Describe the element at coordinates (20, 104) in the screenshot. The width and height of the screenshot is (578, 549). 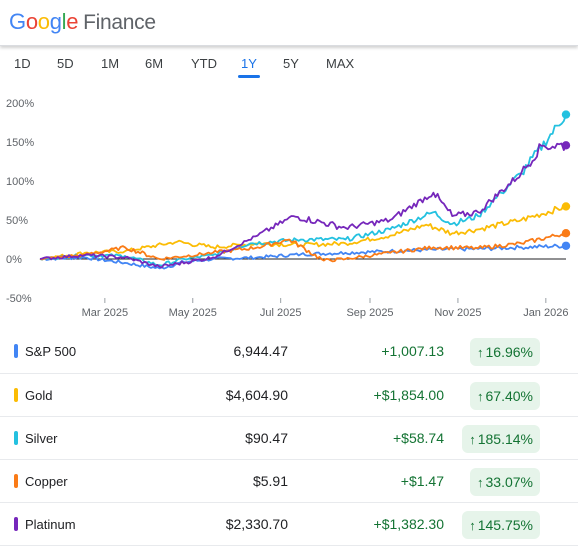
I see `y-tick-label: 200%` at that location.